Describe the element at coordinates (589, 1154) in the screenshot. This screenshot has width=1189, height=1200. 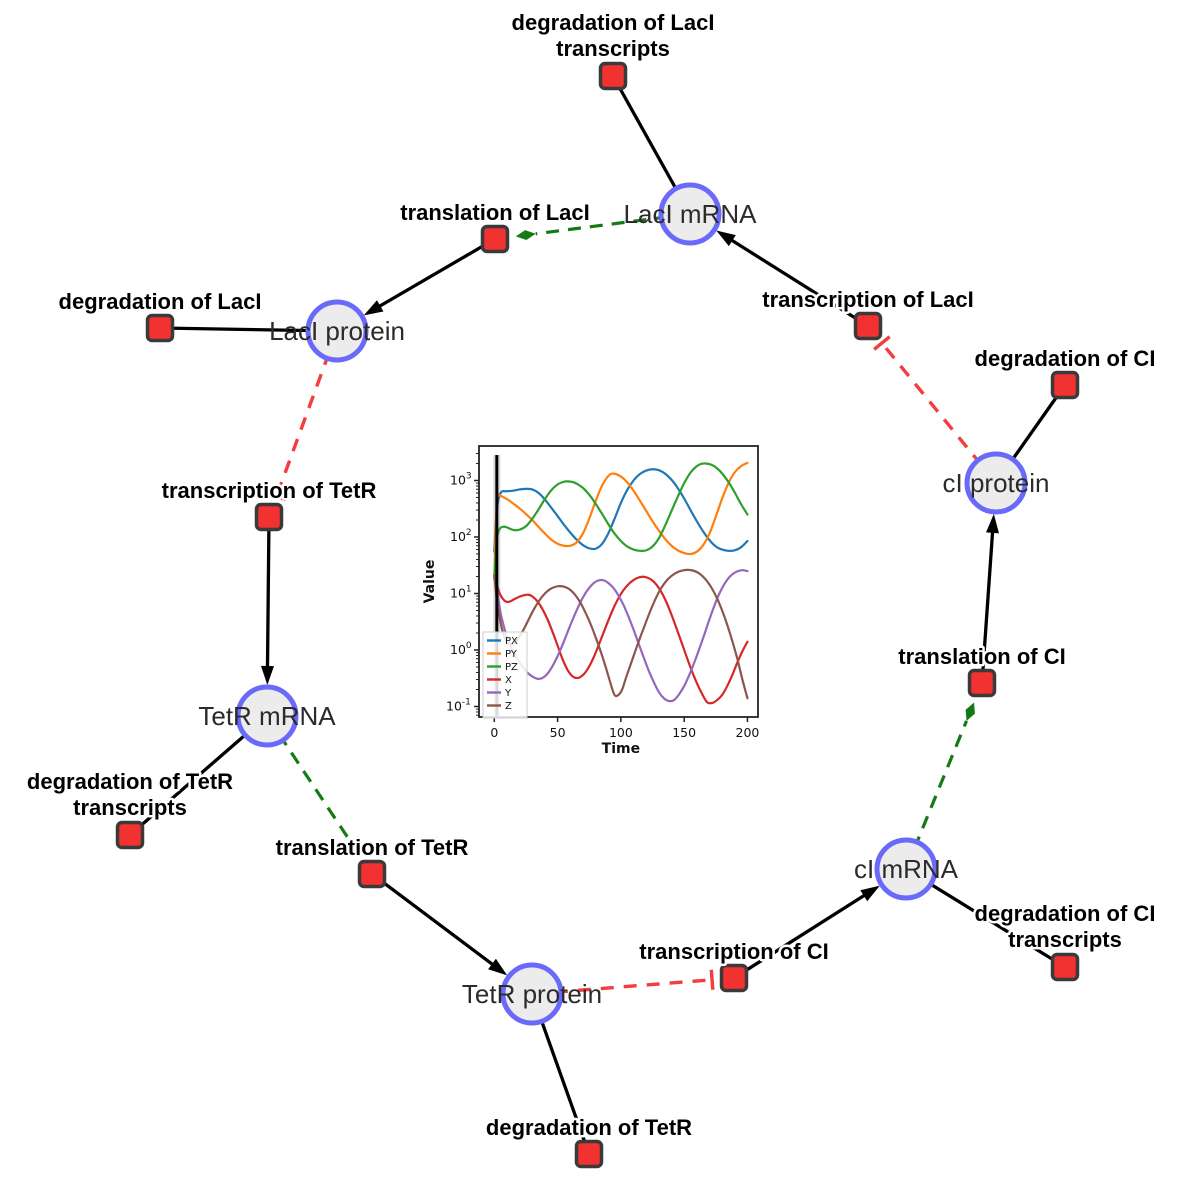
I see `reaction-node-deg-tetr` at that location.